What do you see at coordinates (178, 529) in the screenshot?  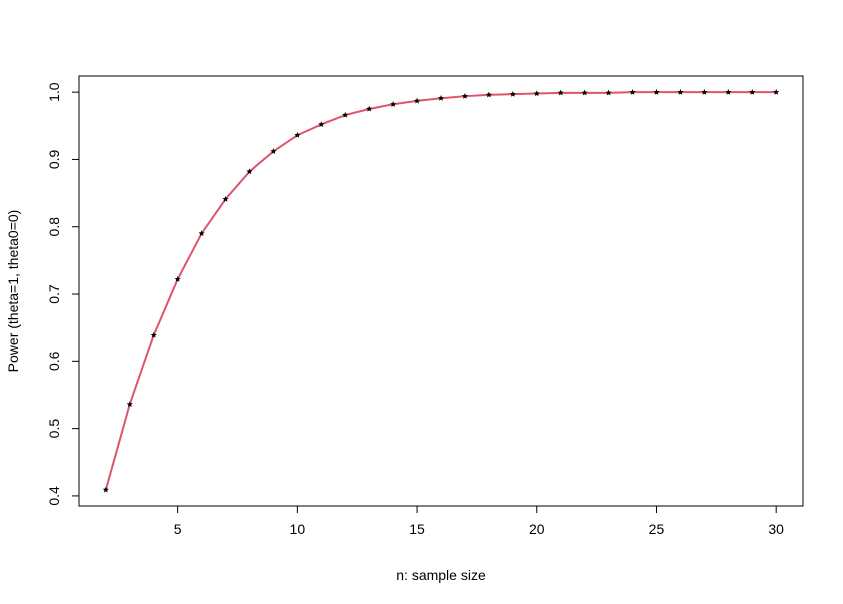 I see `x-tick-label: 5` at bounding box center [178, 529].